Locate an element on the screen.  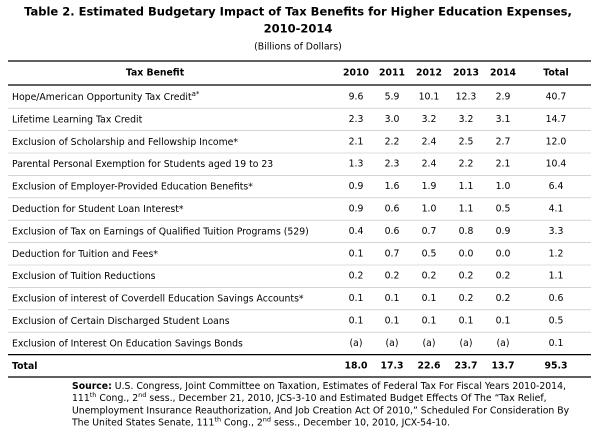
cell: 0.7 is located at coordinates (429, 231).